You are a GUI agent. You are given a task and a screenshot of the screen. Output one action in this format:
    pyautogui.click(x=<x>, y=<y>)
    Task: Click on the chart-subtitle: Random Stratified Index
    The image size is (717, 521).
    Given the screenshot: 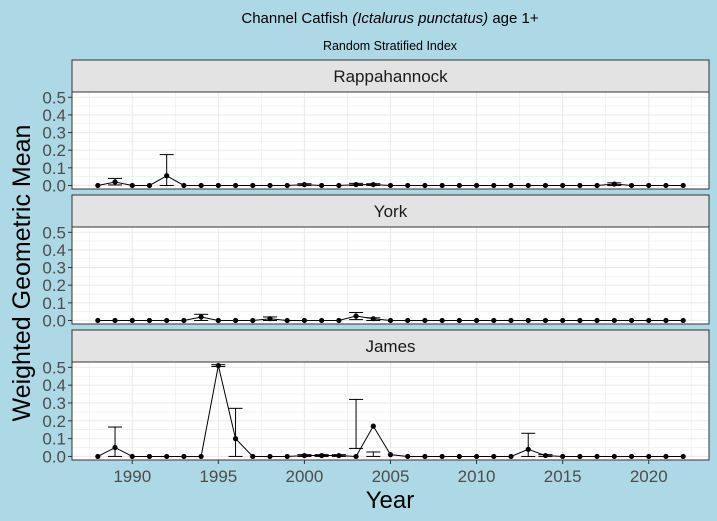 What is the action you would take?
    pyautogui.click(x=390, y=46)
    